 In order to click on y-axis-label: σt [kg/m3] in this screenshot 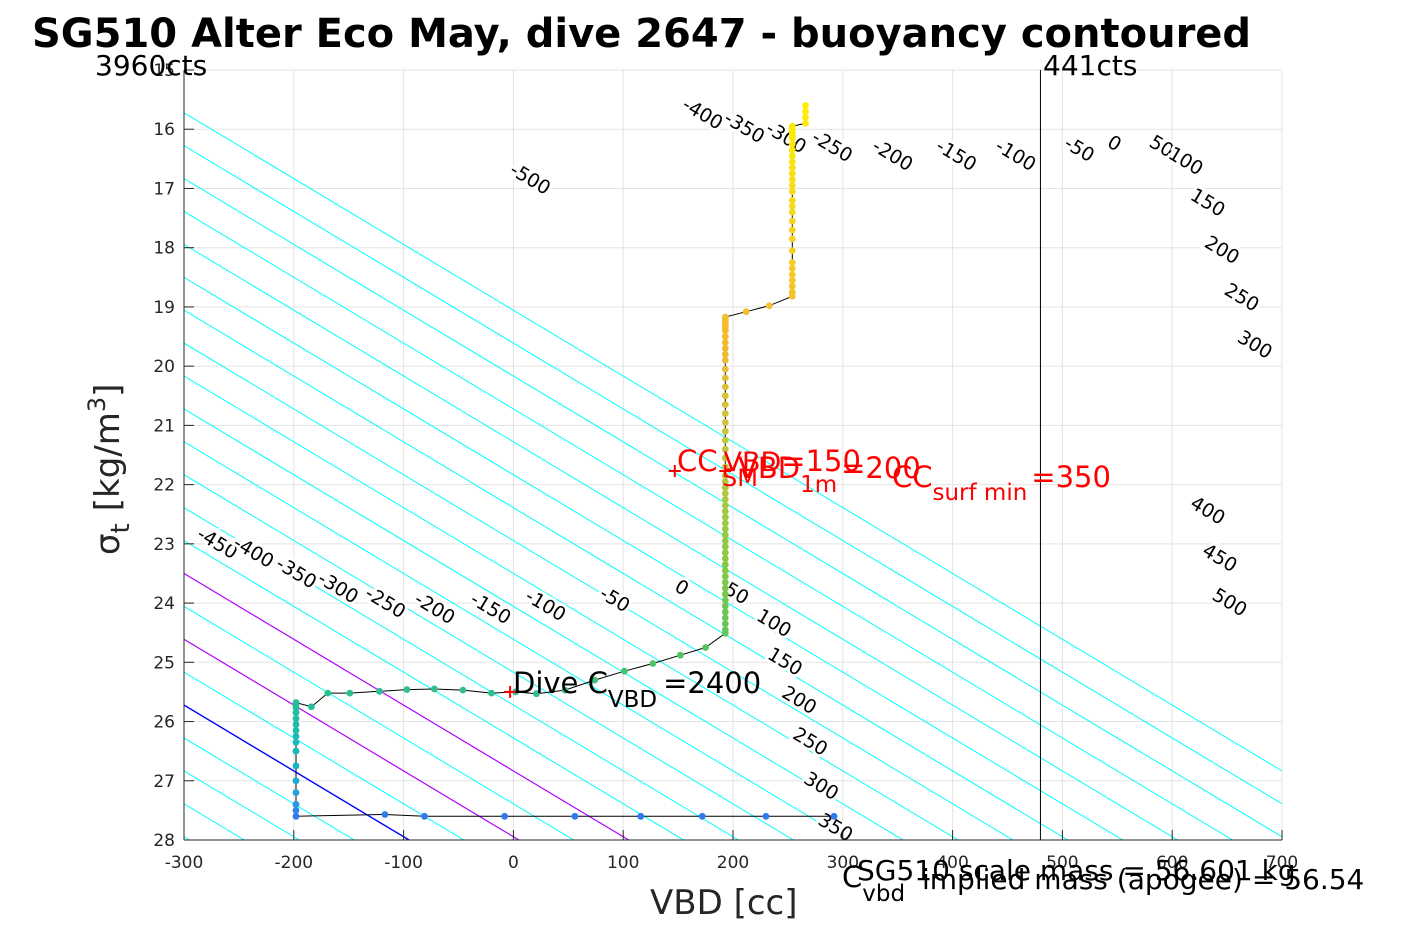, I will do `click(109, 469)`.